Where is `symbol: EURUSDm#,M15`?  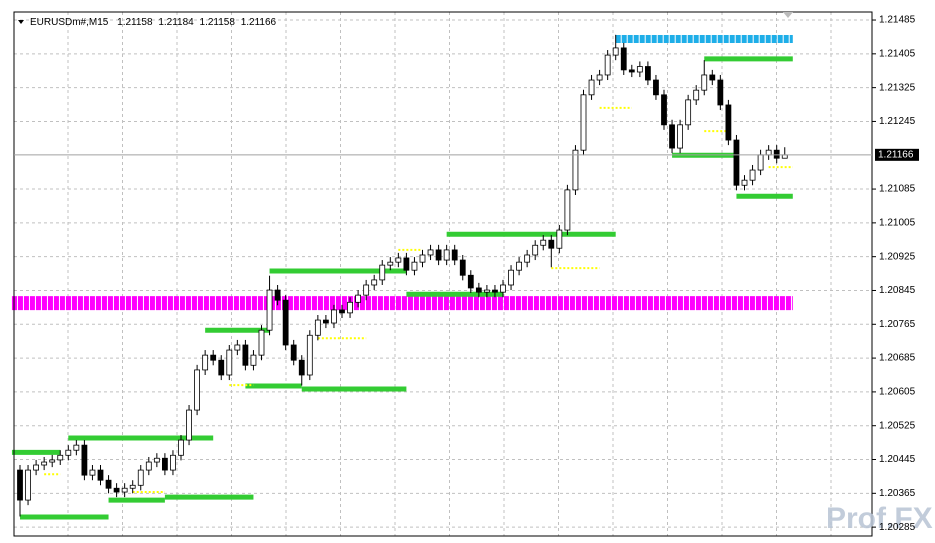 symbol: EURUSDm#,M15 is located at coordinates (69, 22).